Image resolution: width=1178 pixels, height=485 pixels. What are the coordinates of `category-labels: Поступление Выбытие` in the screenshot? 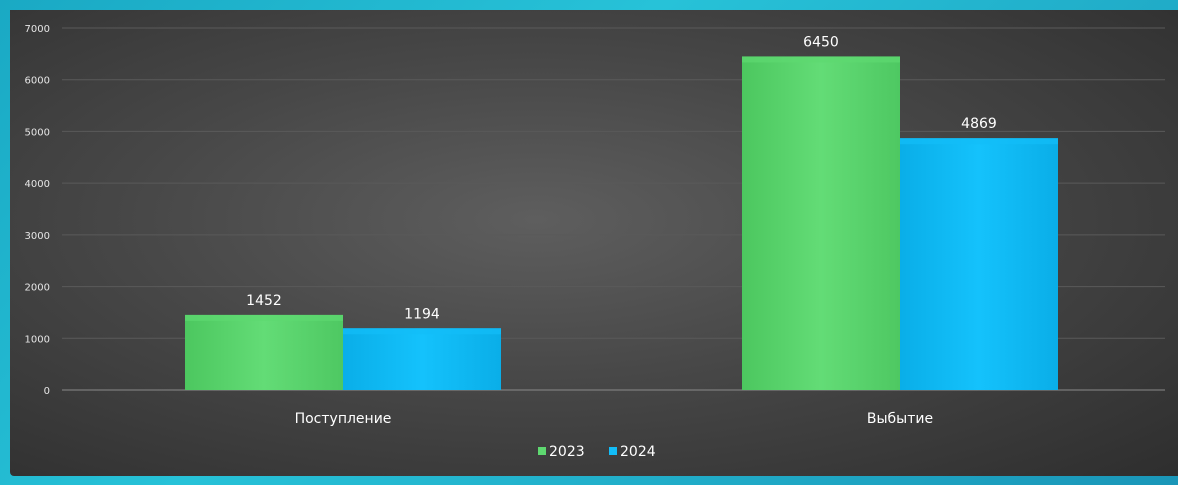 It's located at (614, 419).